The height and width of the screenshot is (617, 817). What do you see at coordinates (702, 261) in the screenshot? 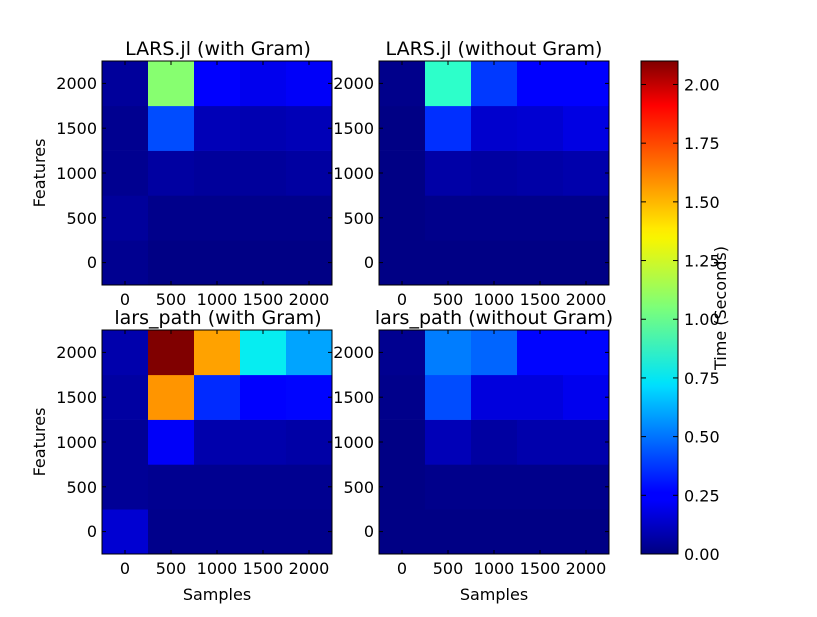
I see `colorbar-tick-label: 1.25` at bounding box center [702, 261].